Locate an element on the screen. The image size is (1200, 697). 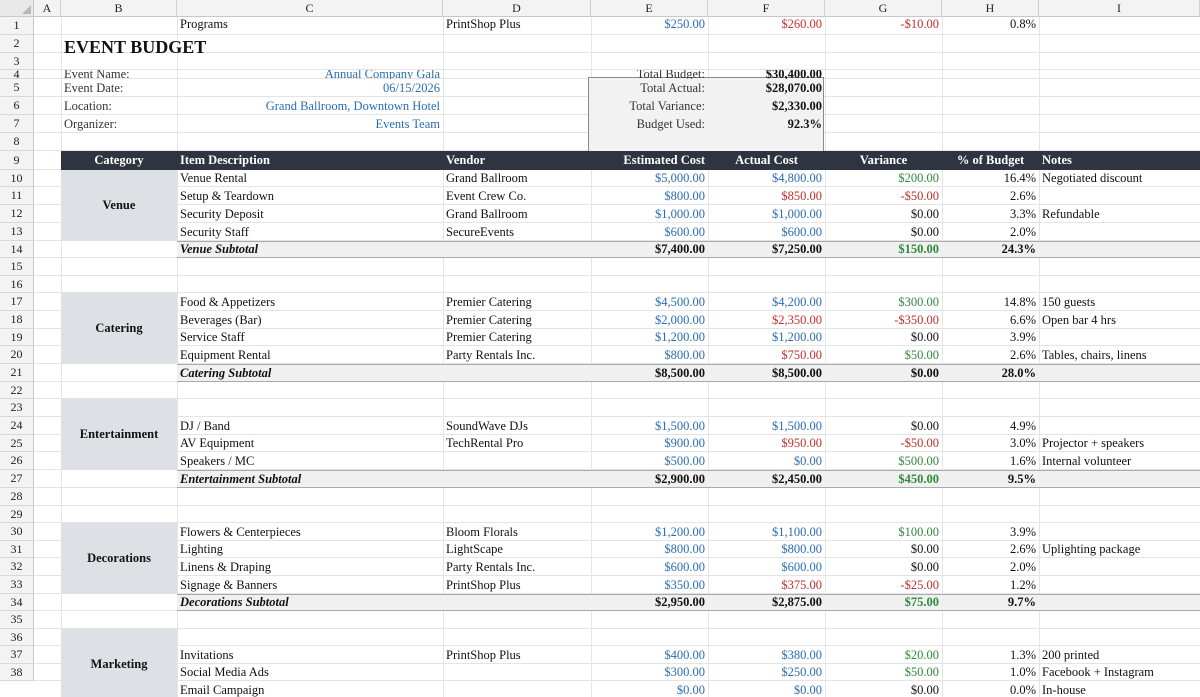
item-notes: Projector + speakers is located at coordinates (1093, 443).